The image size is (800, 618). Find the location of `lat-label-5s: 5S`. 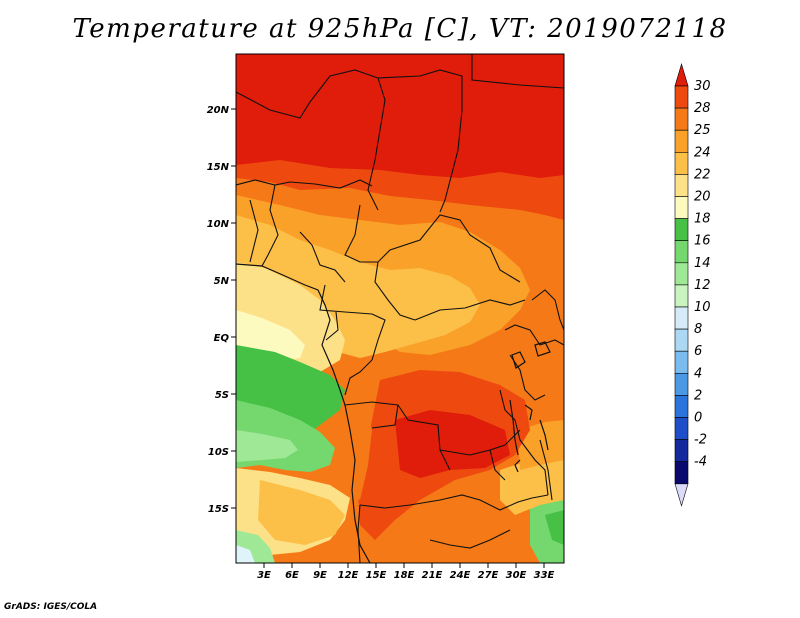

lat-label-5s: 5S is located at coordinates (222, 395).